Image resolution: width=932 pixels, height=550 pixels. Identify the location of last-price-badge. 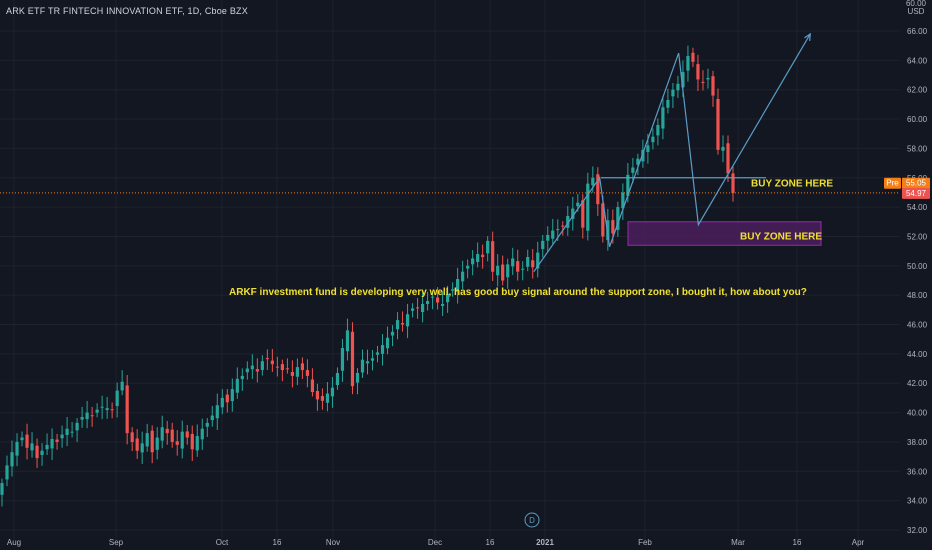
(916, 193).